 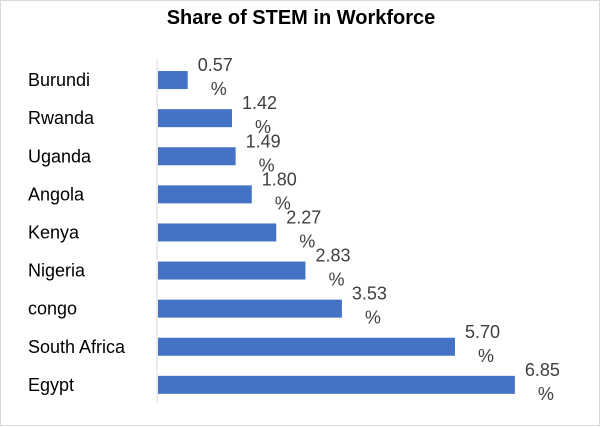 What do you see at coordinates (56, 194) in the screenshot?
I see `category-label-angola: Angola` at bounding box center [56, 194].